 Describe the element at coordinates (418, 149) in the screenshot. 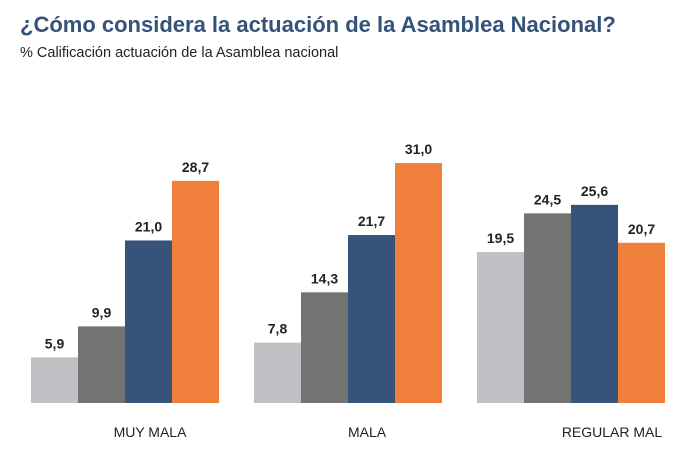

I see `data-label-2-4: 31,0` at that location.